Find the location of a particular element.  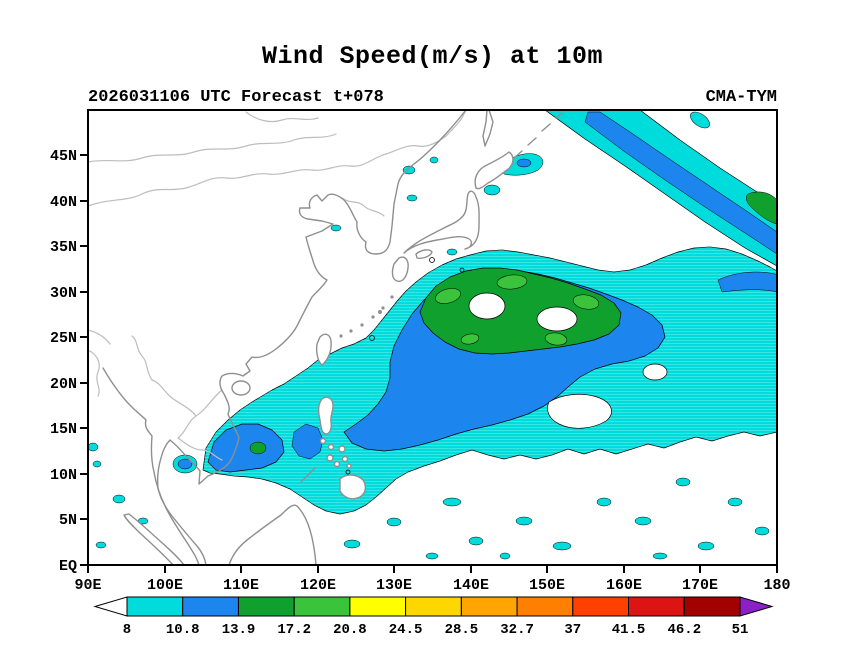

hokkaido-island is located at coordinates (494, 170).